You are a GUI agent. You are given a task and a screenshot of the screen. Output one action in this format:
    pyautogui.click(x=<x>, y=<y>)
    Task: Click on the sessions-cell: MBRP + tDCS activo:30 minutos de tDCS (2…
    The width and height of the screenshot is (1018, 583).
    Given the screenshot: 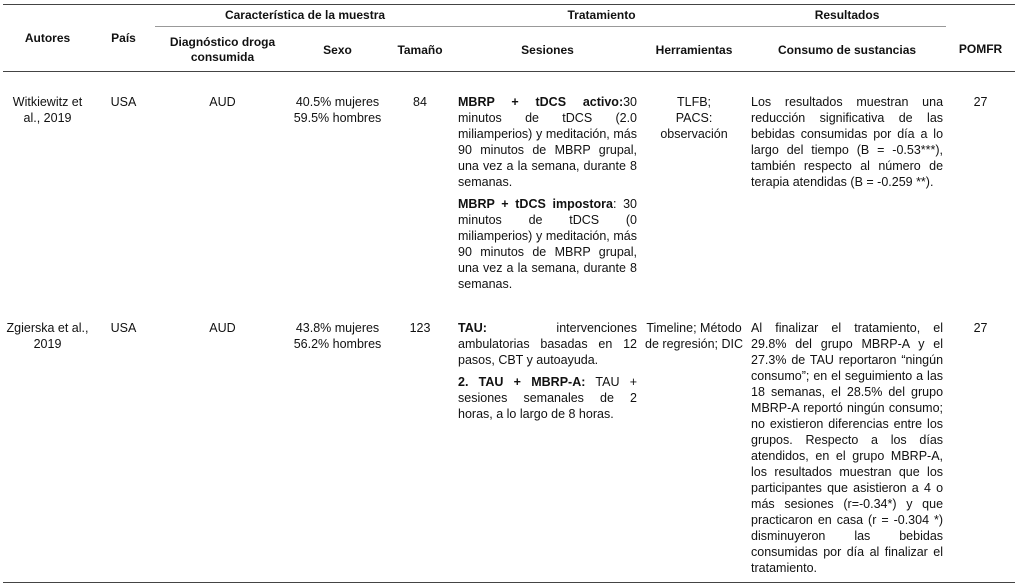 What is the action you would take?
    pyautogui.click(x=547, y=185)
    